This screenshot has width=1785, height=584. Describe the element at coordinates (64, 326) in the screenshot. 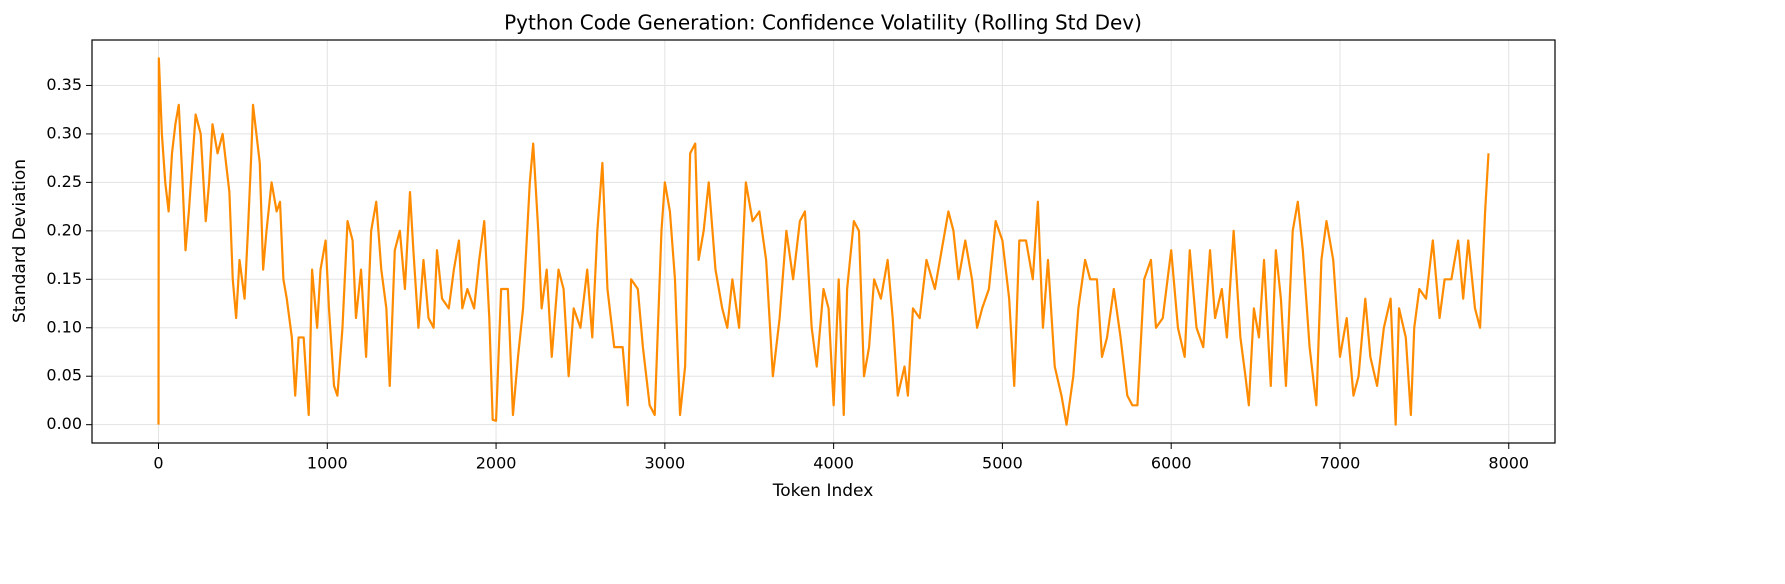

I see `y-tick-label: 0.10` at that location.